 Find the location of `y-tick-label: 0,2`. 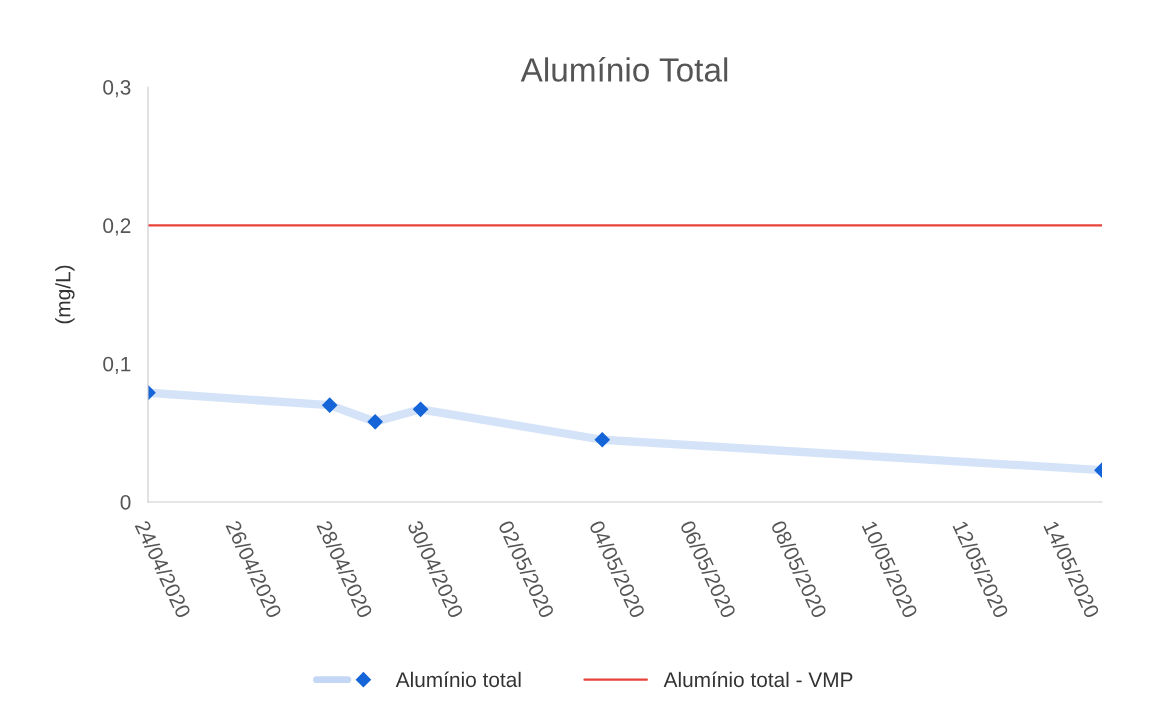

y-tick-label: 0,2 is located at coordinates (117, 227).